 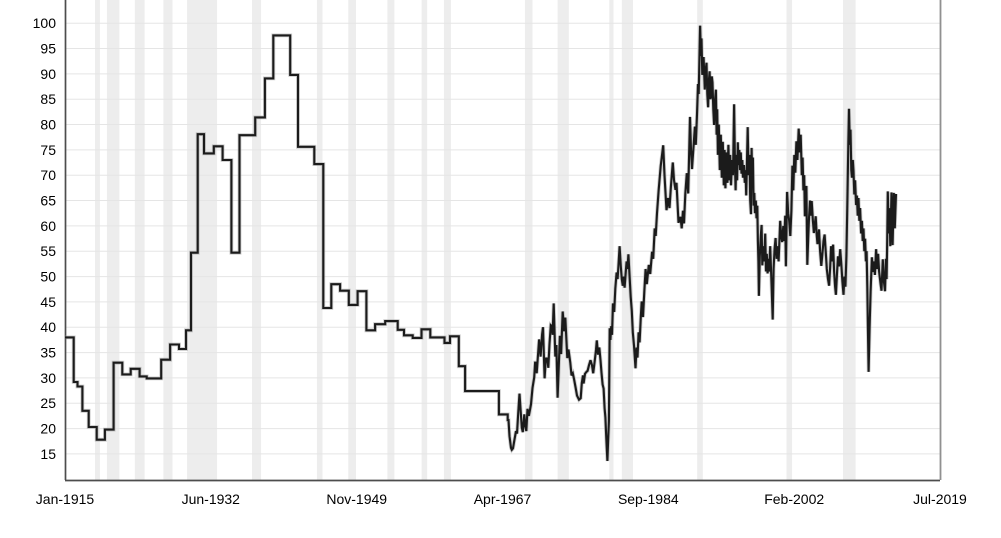 I want to click on svg-text: Nov-1949, so click(x=356, y=499).